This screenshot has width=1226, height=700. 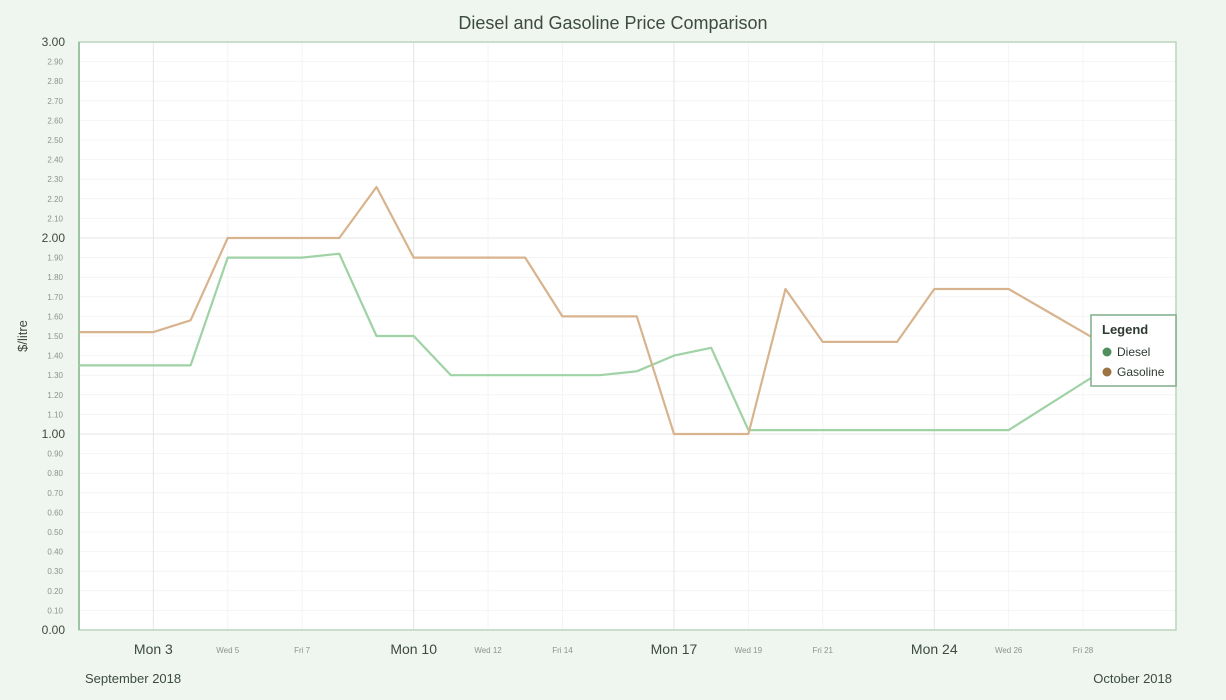 What do you see at coordinates (55, 199) in the screenshot?
I see `y-tick-label: 2.20` at bounding box center [55, 199].